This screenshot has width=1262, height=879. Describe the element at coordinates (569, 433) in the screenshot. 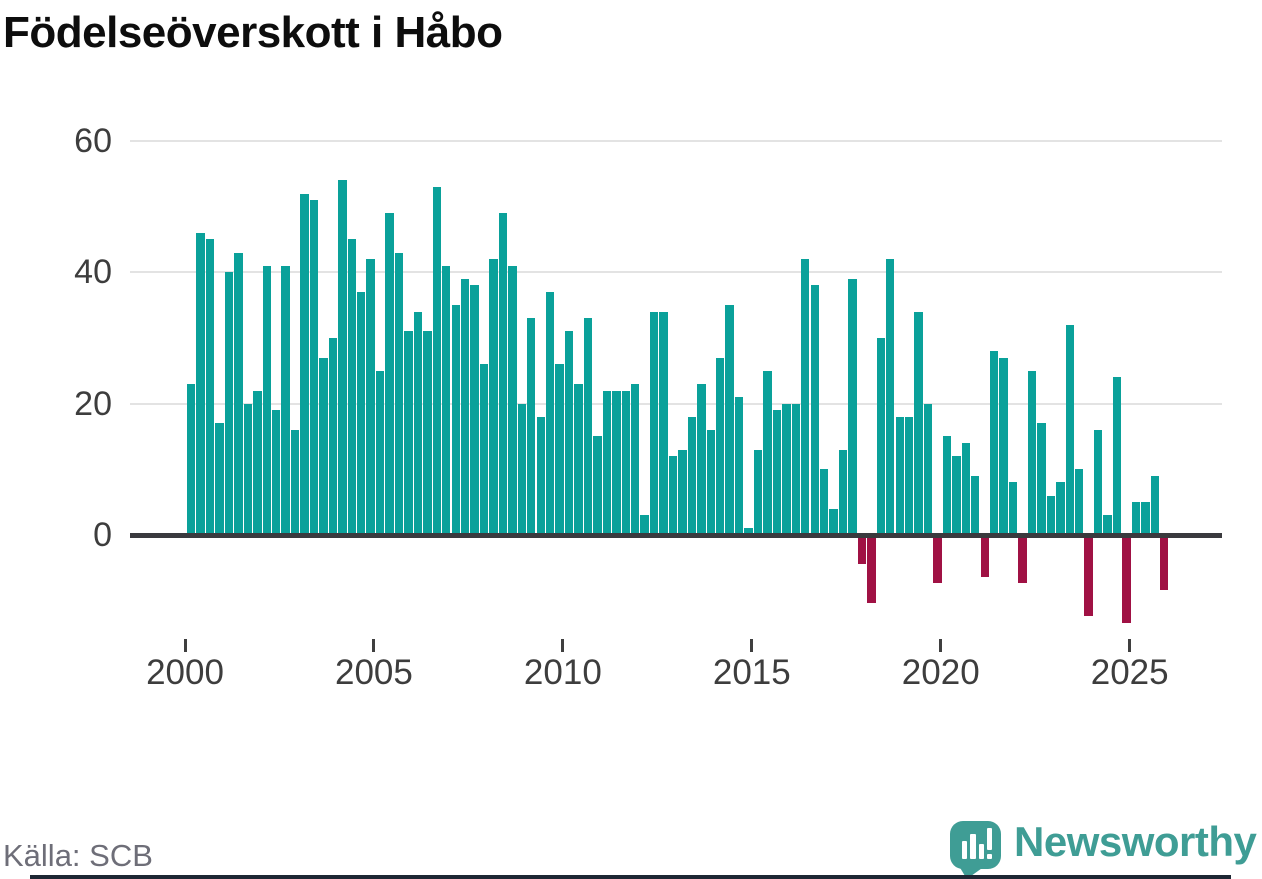

I see `bar-2010-Q1` at that location.